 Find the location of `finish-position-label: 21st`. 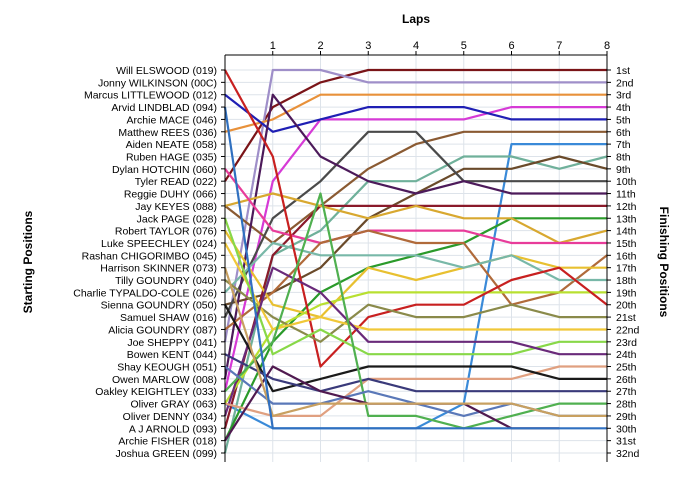

finish-position-label: 21st is located at coordinates (626, 318).